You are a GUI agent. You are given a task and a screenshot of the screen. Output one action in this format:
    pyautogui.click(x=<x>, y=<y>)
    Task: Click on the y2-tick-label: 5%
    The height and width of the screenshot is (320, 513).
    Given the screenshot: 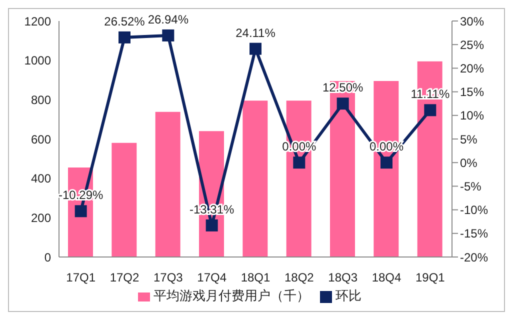 What is the action you would take?
    pyautogui.click(x=469, y=139)
    